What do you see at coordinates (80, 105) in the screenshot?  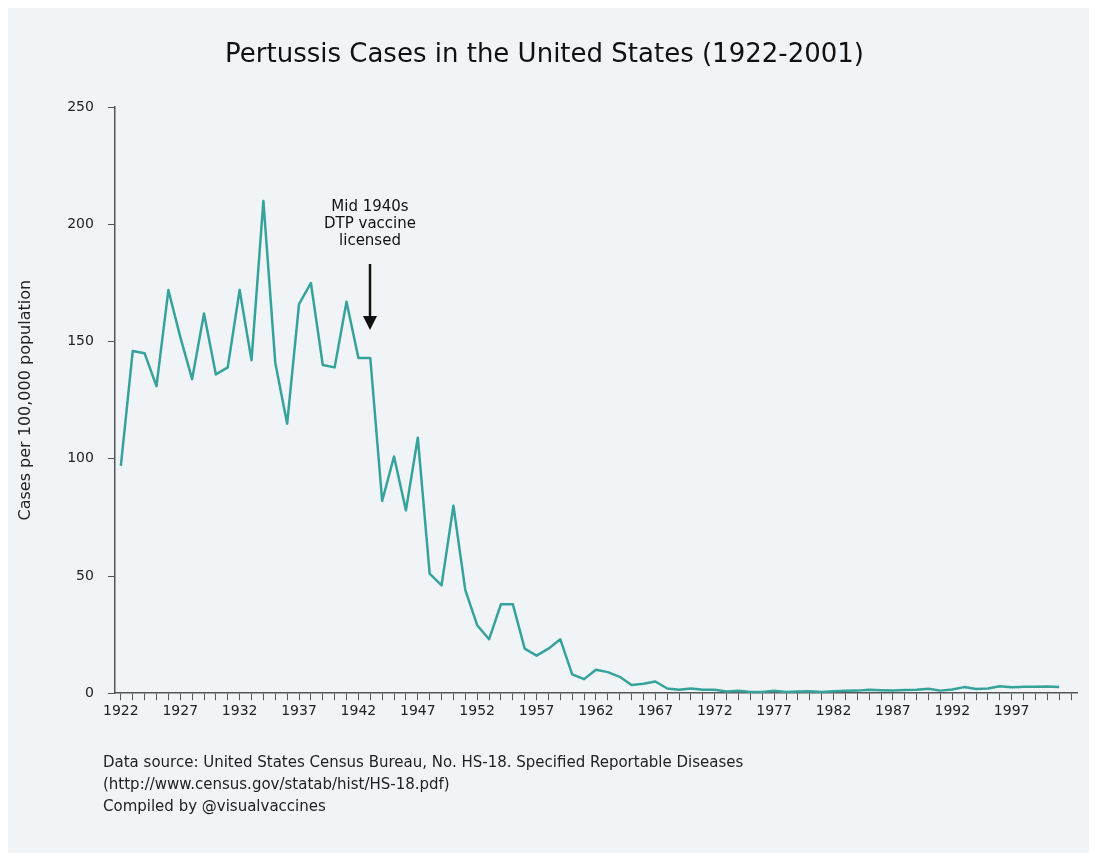 I see `y-tick-label: 250` at bounding box center [80, 105].